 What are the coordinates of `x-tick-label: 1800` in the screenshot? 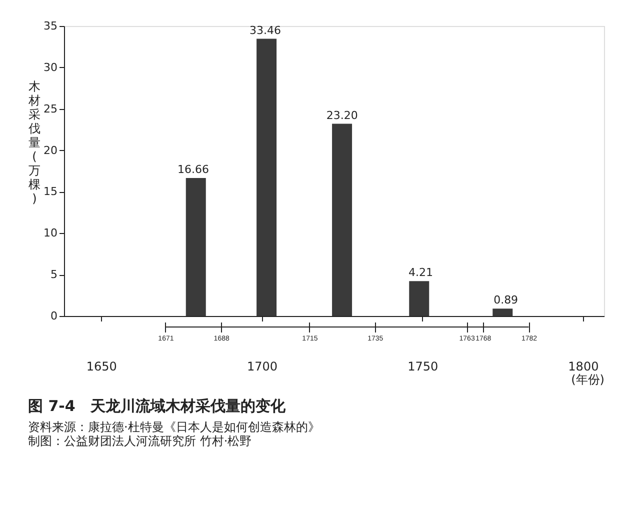 It's located at (583, 367).